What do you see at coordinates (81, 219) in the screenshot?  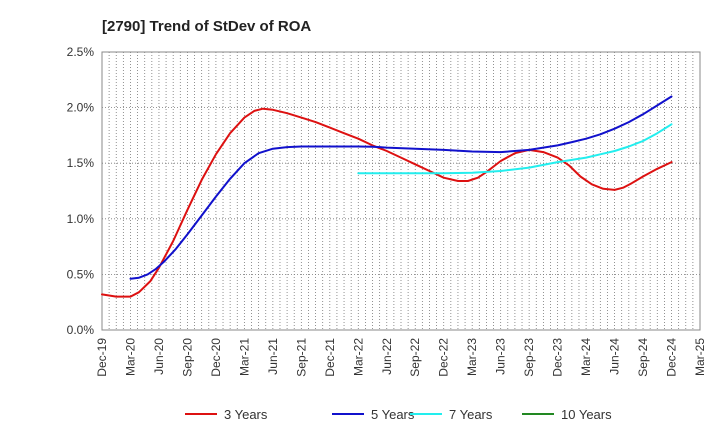 I see `y-tick-label: 1.0%` at bounding box center [81, 219].